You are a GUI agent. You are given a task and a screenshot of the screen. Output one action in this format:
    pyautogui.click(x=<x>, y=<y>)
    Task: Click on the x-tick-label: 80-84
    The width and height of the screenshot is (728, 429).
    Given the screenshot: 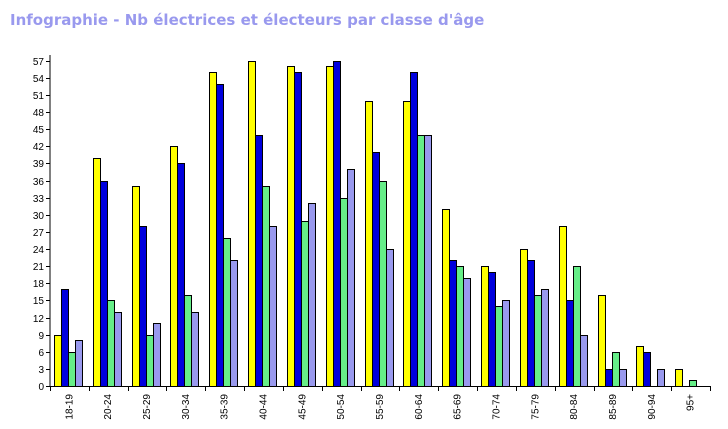 What is the action you would take?
    pyautogui.click(x=574, y=407)
    